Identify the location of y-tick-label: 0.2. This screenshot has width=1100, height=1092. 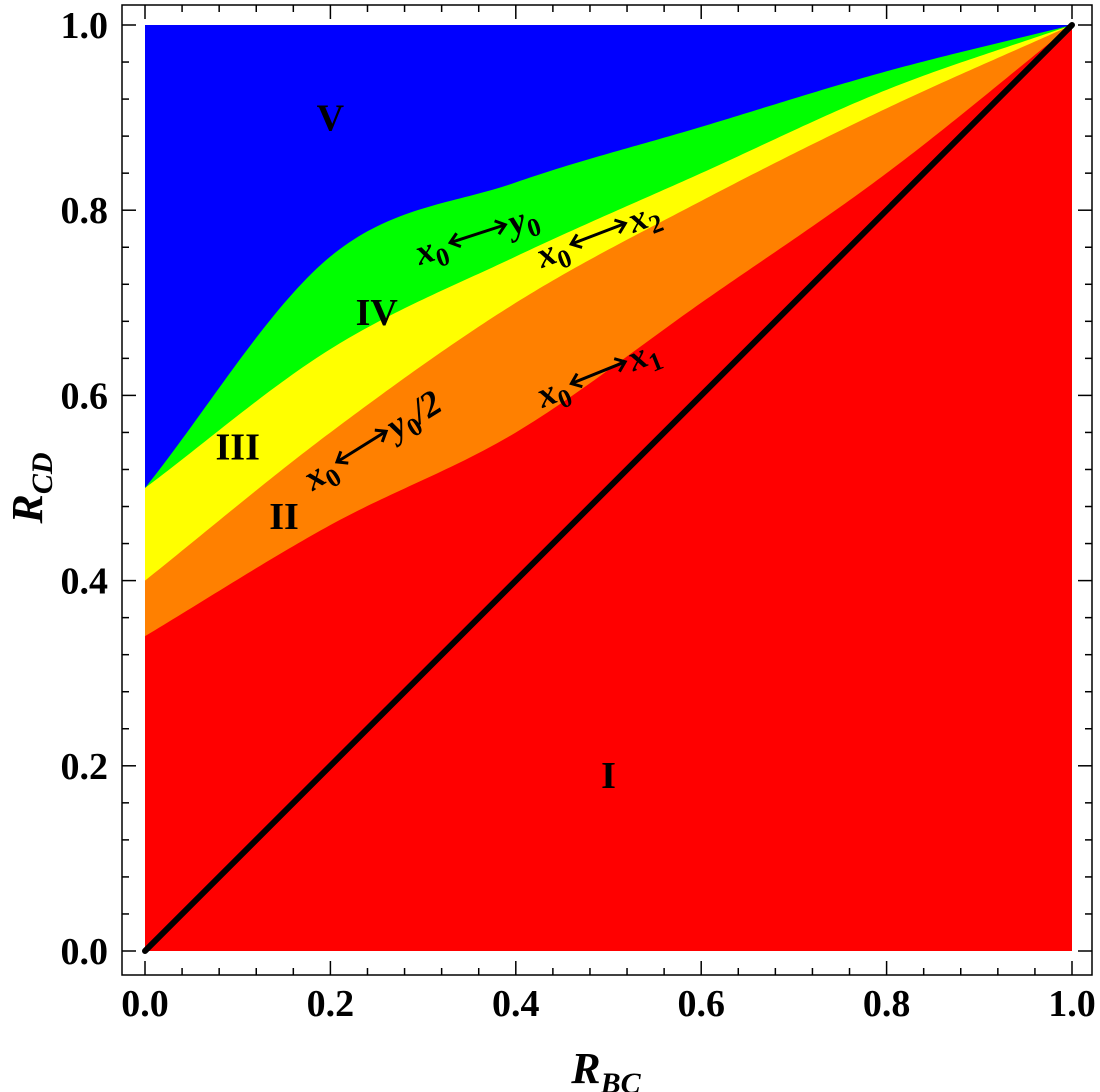
(85, 767).